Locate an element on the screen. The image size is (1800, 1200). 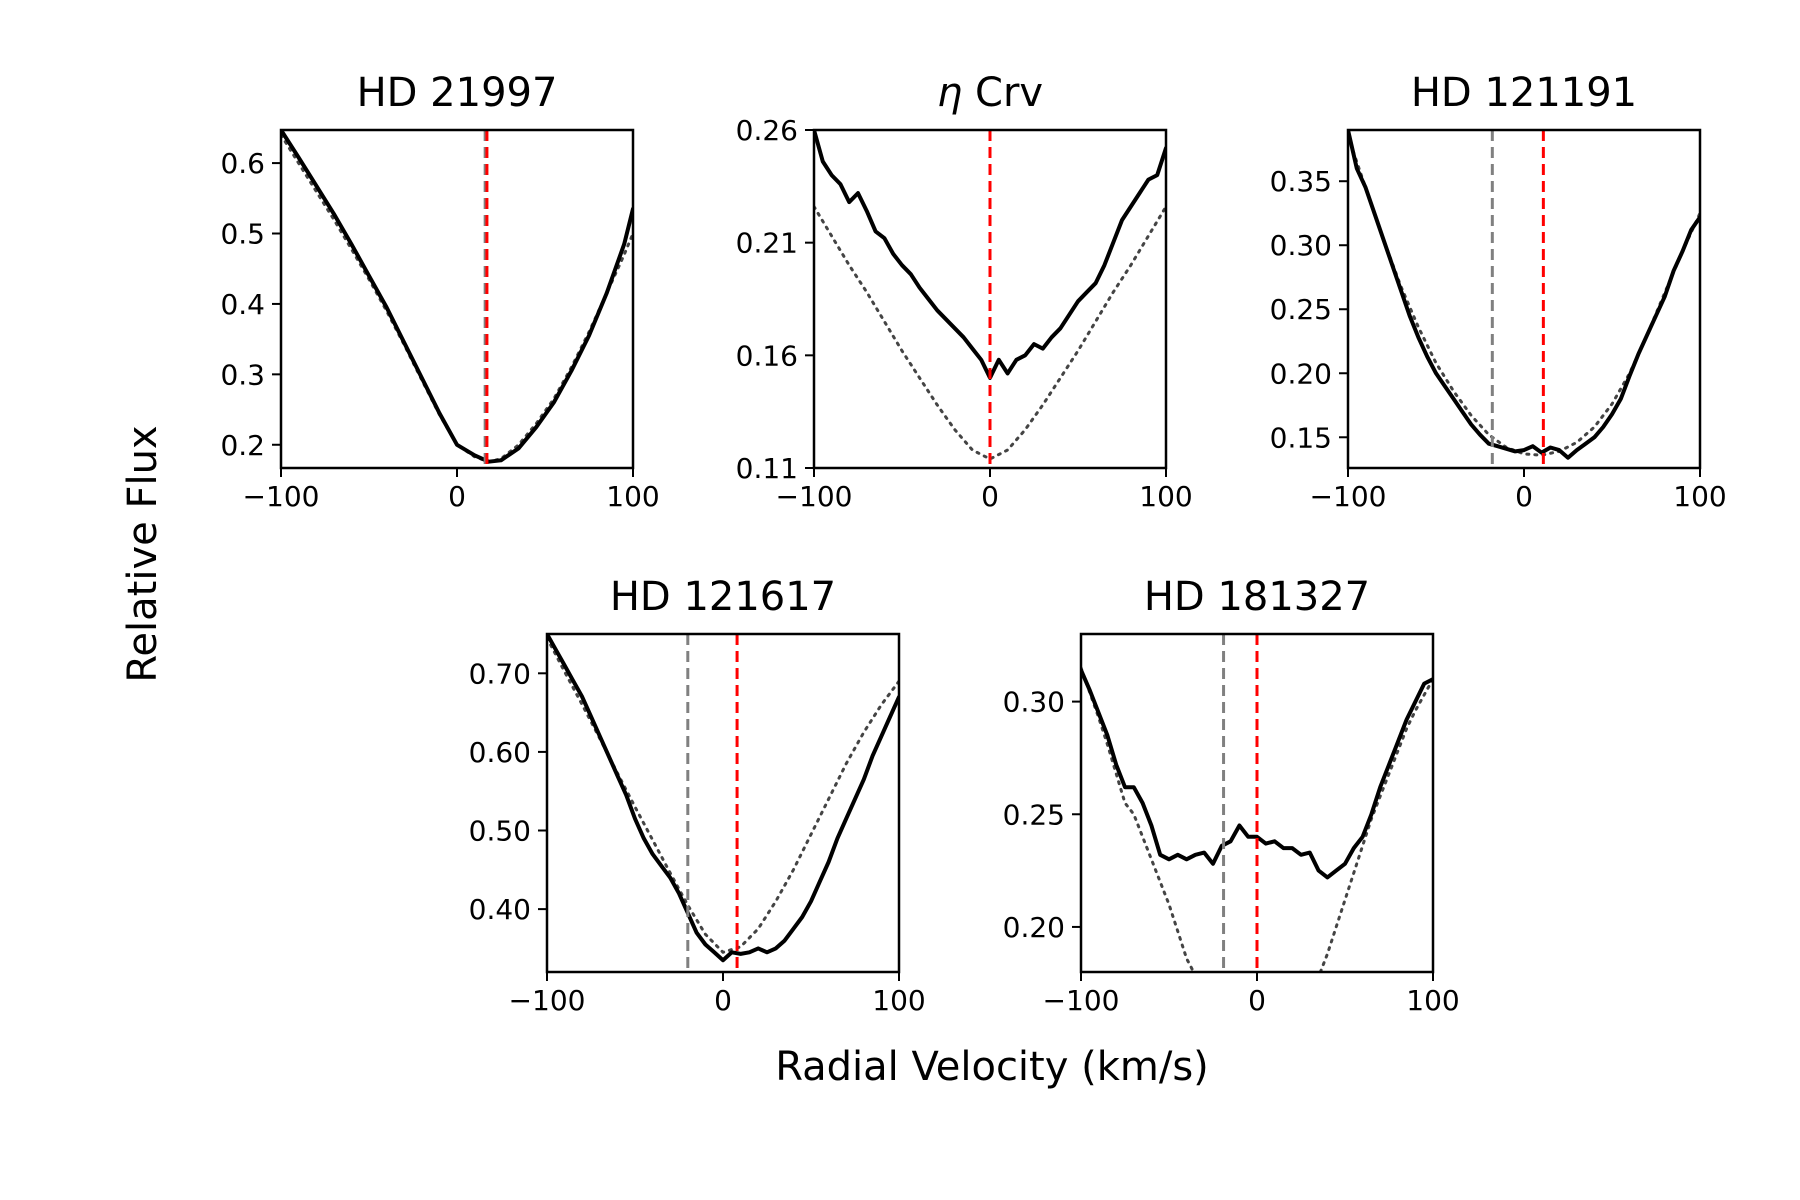
y-tick-label: 0.60 is located at coordinates (500, 752).